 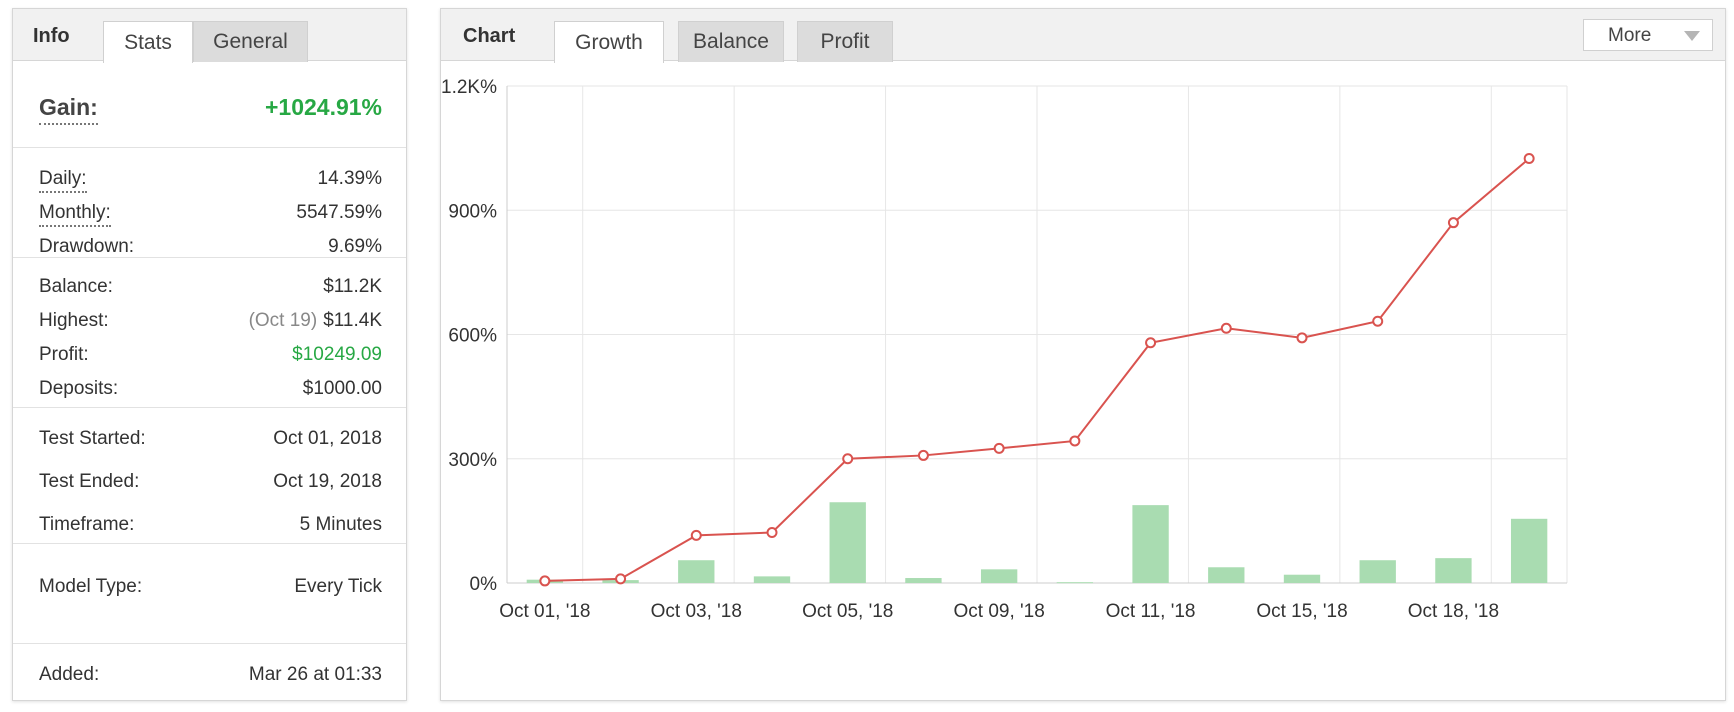 I want to click on highest-value: $11.4K, so click(x=352, y=320).